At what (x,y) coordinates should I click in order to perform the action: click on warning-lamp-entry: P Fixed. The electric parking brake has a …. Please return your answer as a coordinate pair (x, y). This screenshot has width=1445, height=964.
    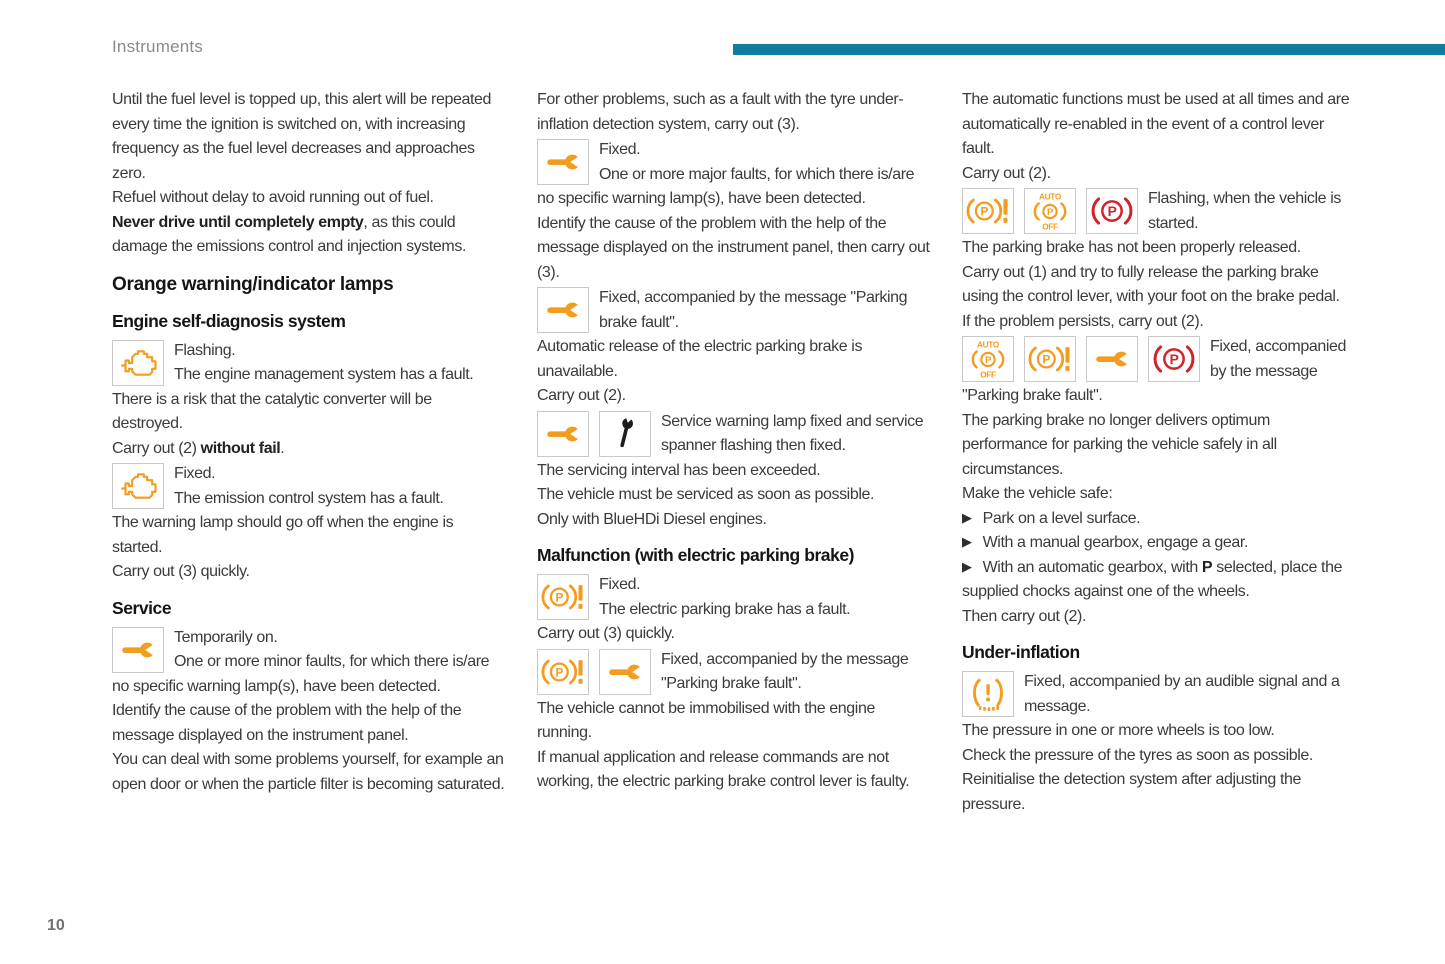
    Looking at the image, I should click on (733, 597).